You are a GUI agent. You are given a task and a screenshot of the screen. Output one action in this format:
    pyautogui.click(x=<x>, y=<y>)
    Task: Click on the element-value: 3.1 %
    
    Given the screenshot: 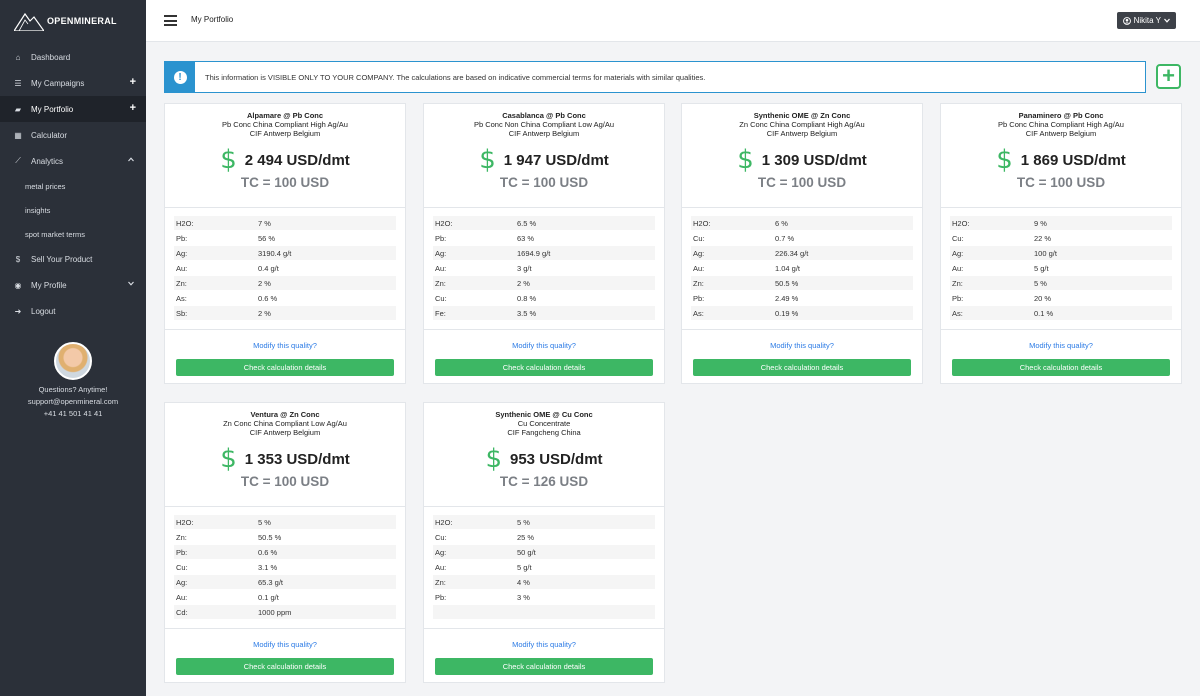 What is the action you would take?
    pyautogui.click(x=268, y=567)
    